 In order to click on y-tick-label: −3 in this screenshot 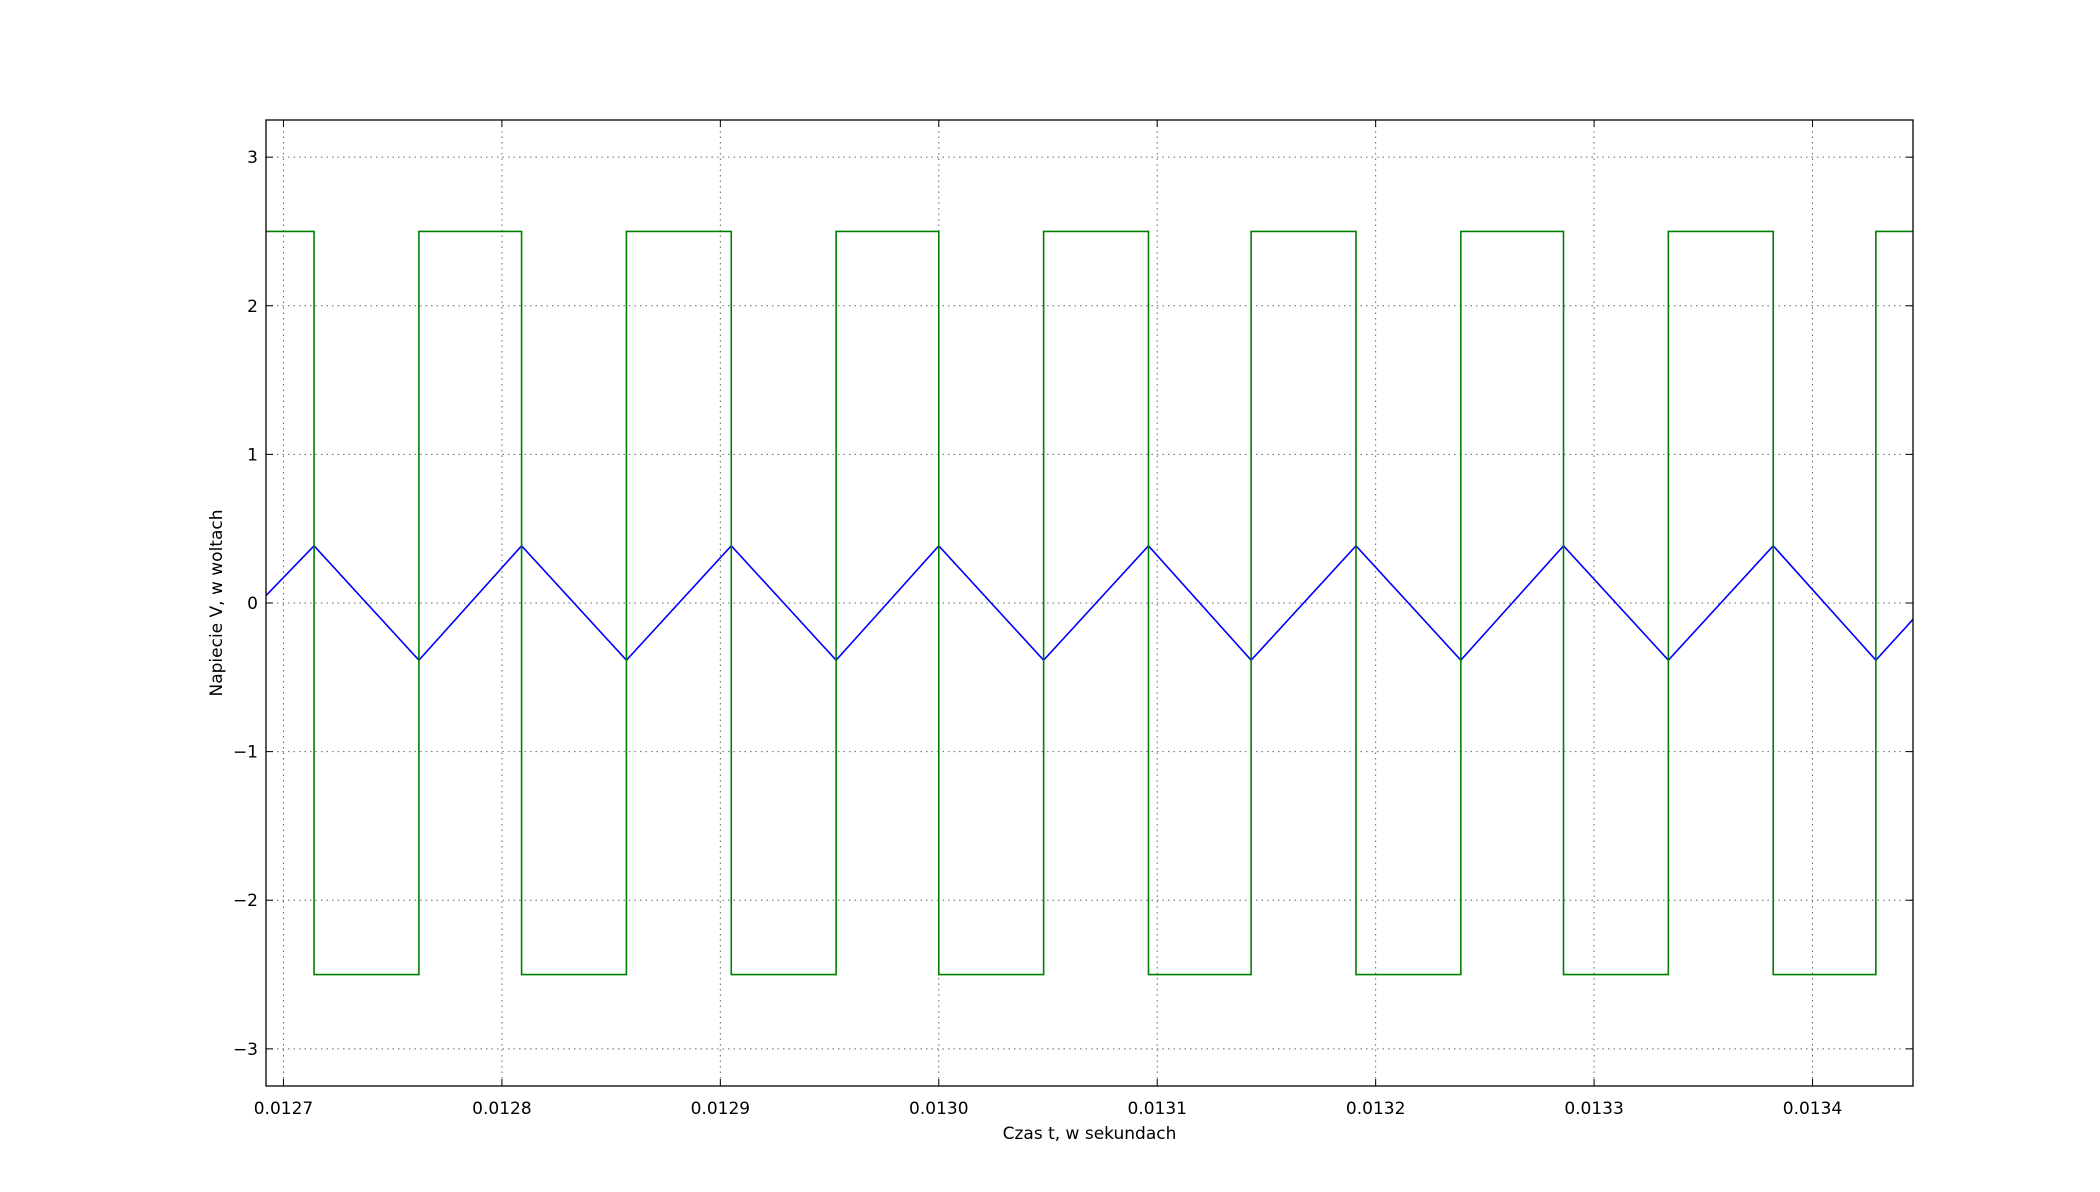, I will do `click(245, 1050)`.